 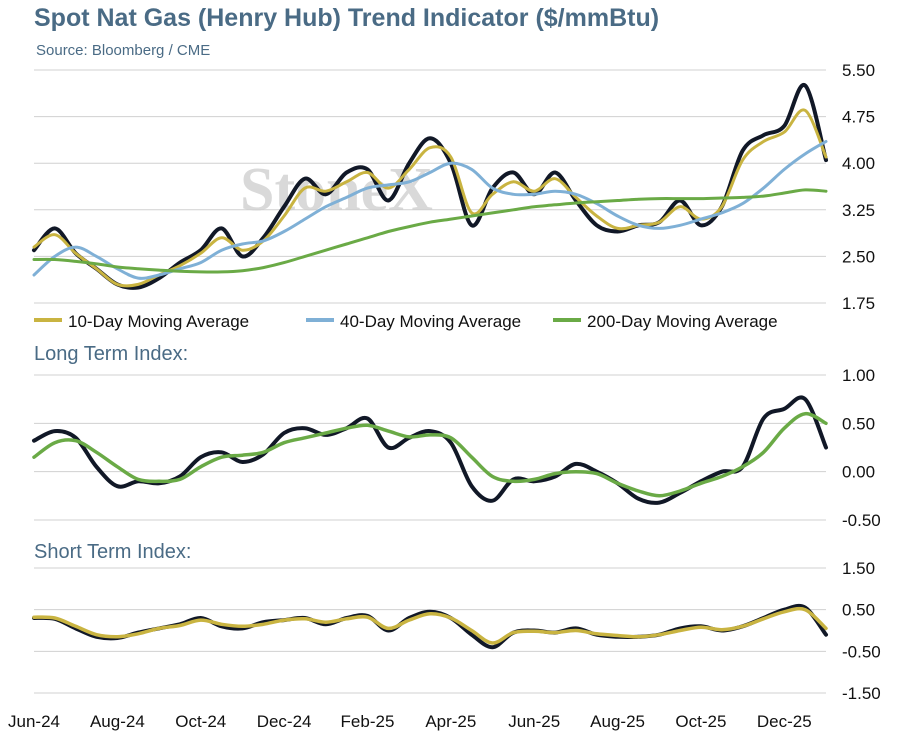 What do you see at coordinates (682, 321) in the screenshot?
I see `legend-label: 200-Day Moving Average` at bounding box center [682, 321].